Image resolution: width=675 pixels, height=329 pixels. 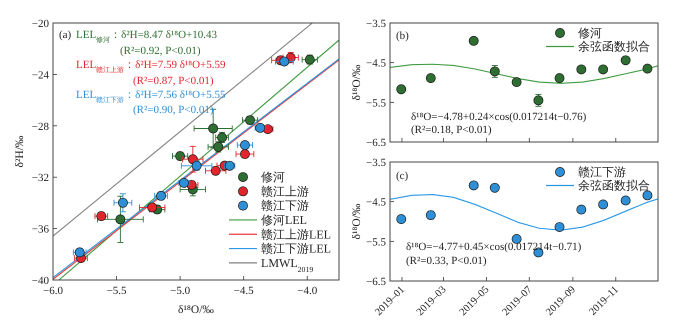 I want to click on x-tick-label: −5.5, so click(x=117, y=291).